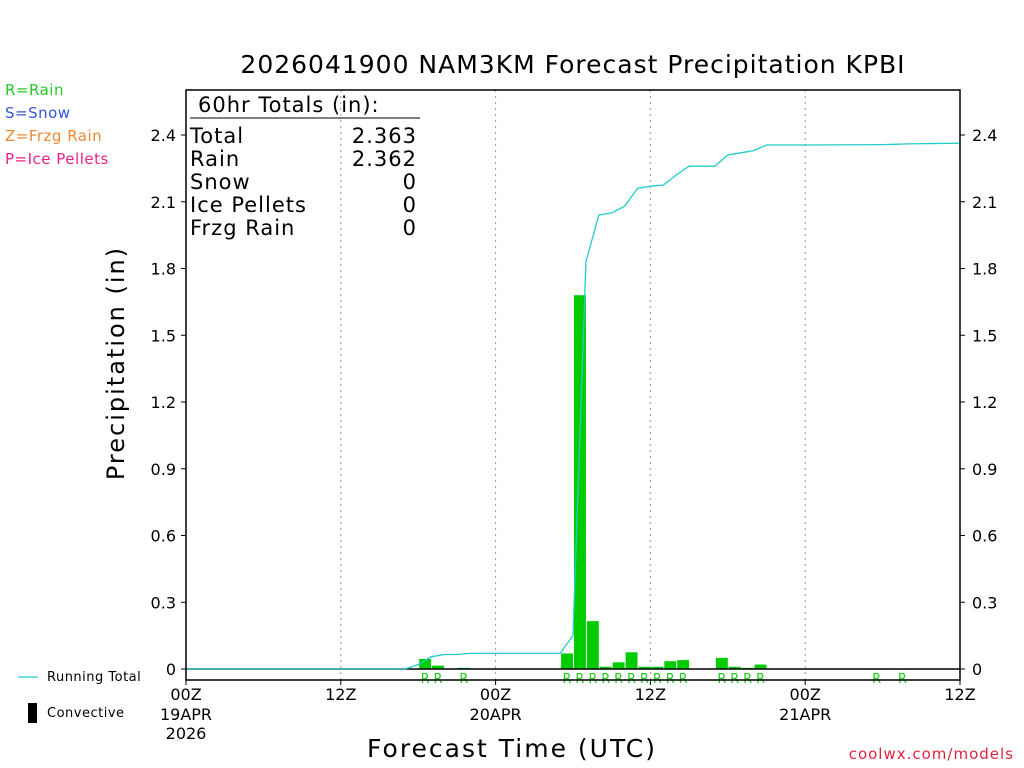 The width and height of the screenshot is (1024, 768). What do you see at coordinates (171, 669) in the screenshot?
I see `y-tick-label-left: 0` at bounding box center [171, 669].